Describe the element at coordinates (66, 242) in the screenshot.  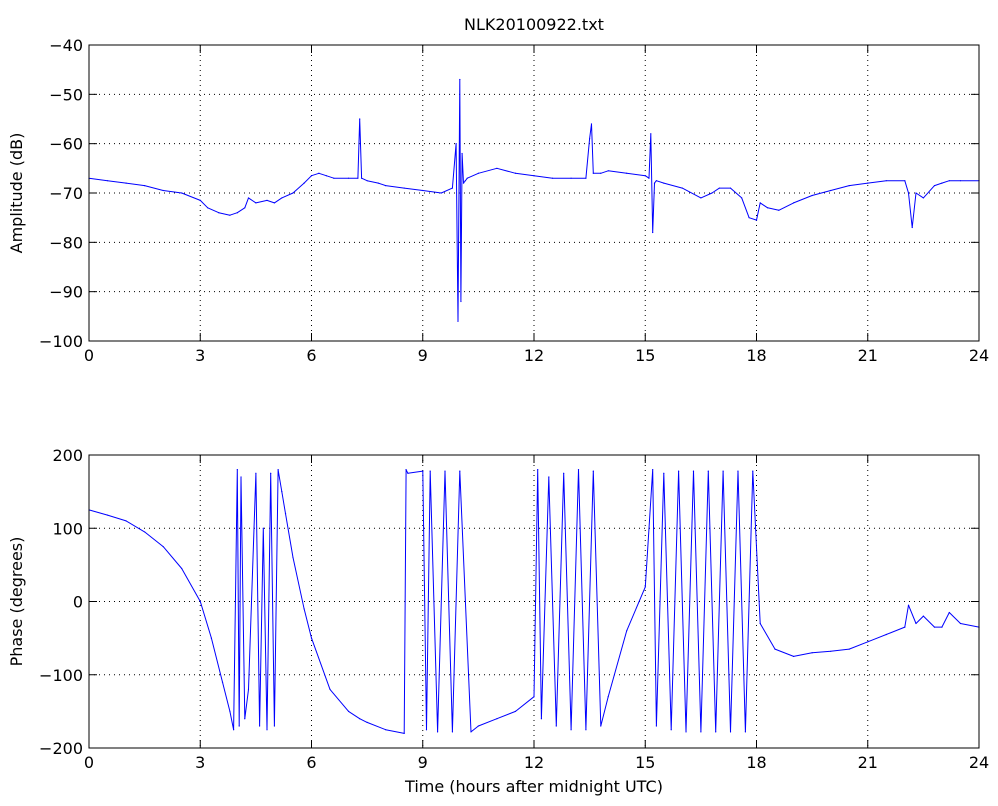
I see `amplitude-y-tick-label: −80` at that location.